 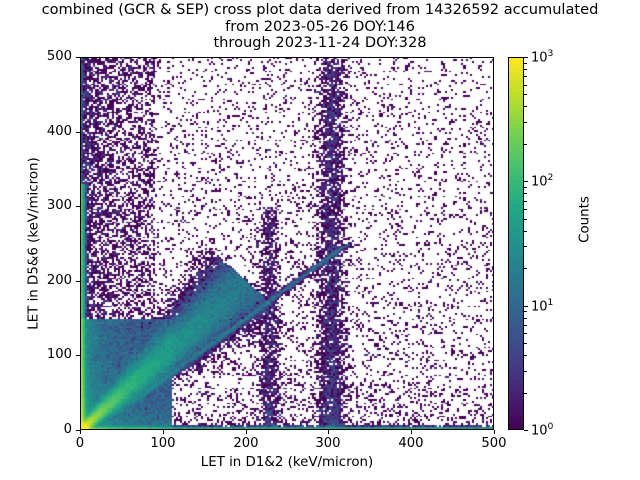 What do you see at coordinates (163, 443) in the screenshot?
I see `x-tick-label: 100` at bounding box center [163, 443].